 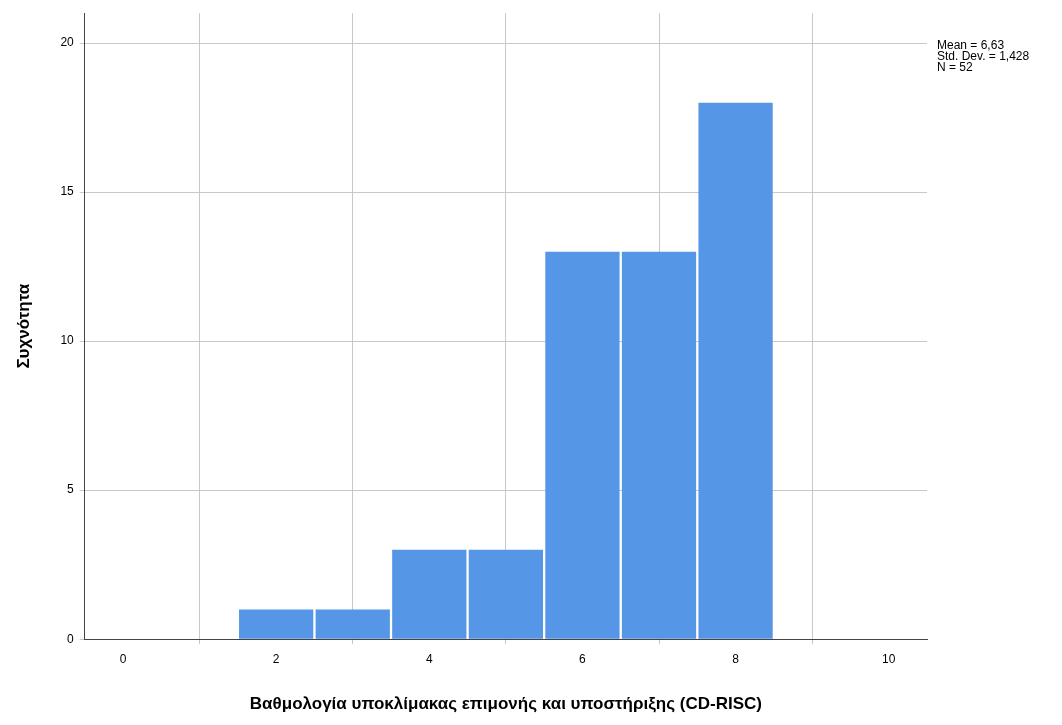 What do you see at coordinates (123, 658) in the screenshot?
I see `x-tick-label: 0` at bounding box center [123, 658].